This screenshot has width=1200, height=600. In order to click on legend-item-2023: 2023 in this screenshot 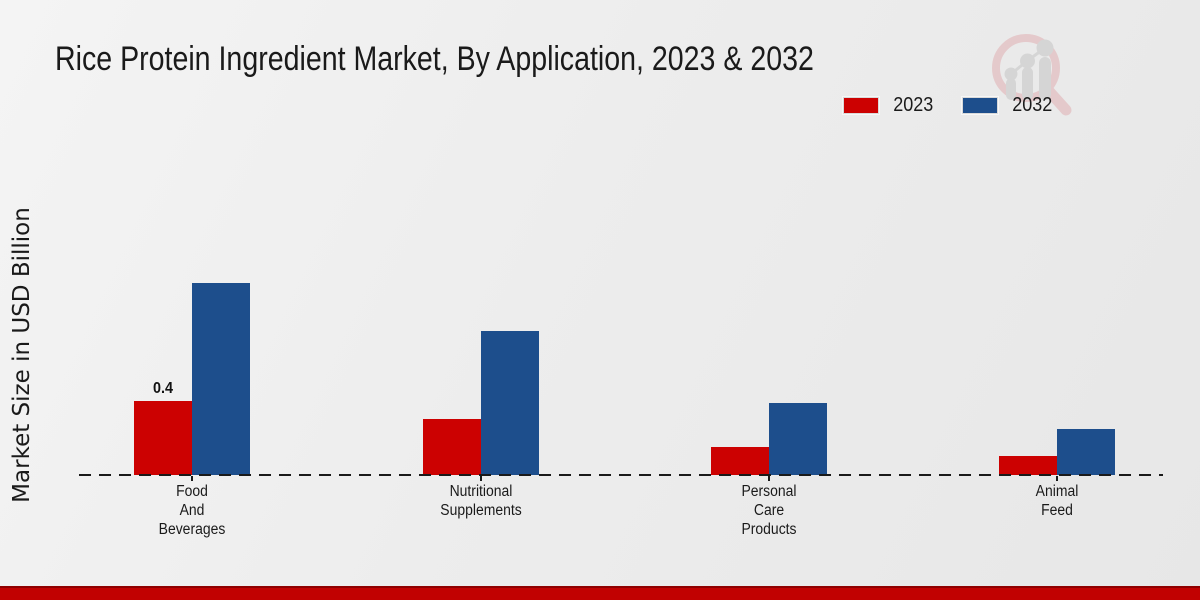, I will do `click(889, 105)`.